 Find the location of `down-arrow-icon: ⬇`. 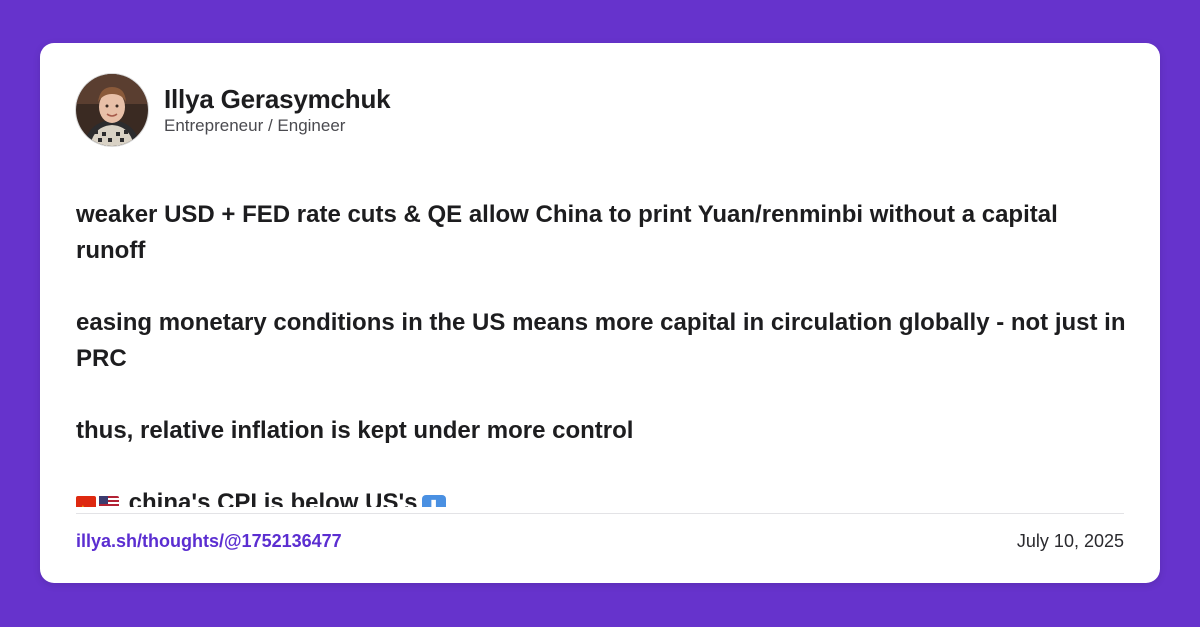

down-arrow-icon: ⬇ is located at coordinates (433, 501).